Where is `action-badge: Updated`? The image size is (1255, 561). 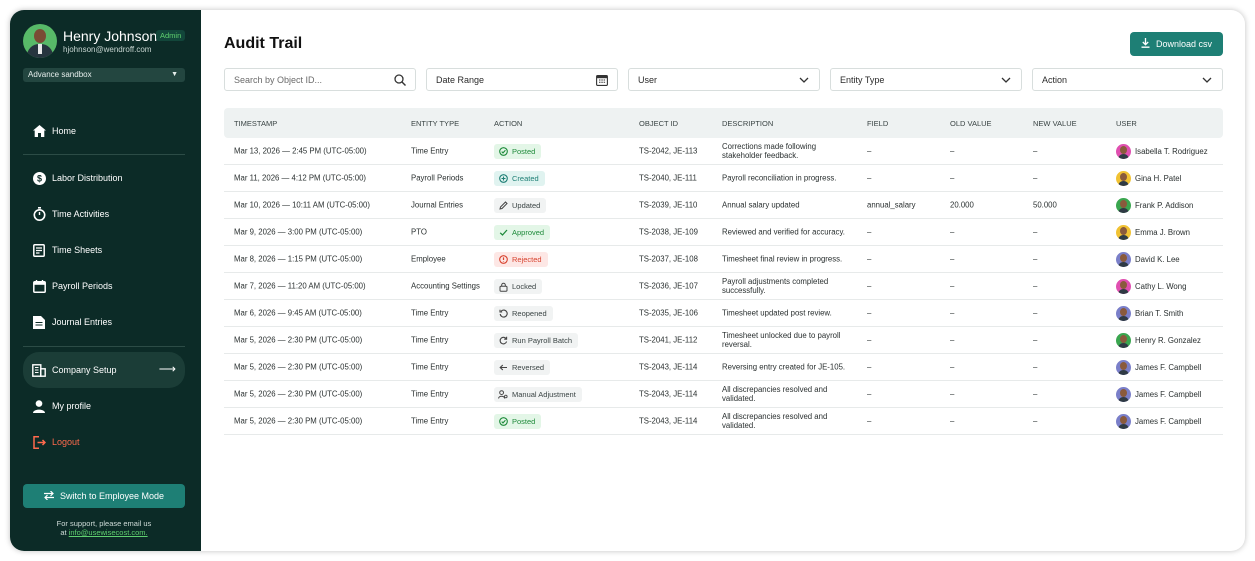
action-badge: Updated is located at coordinates (520, 205).